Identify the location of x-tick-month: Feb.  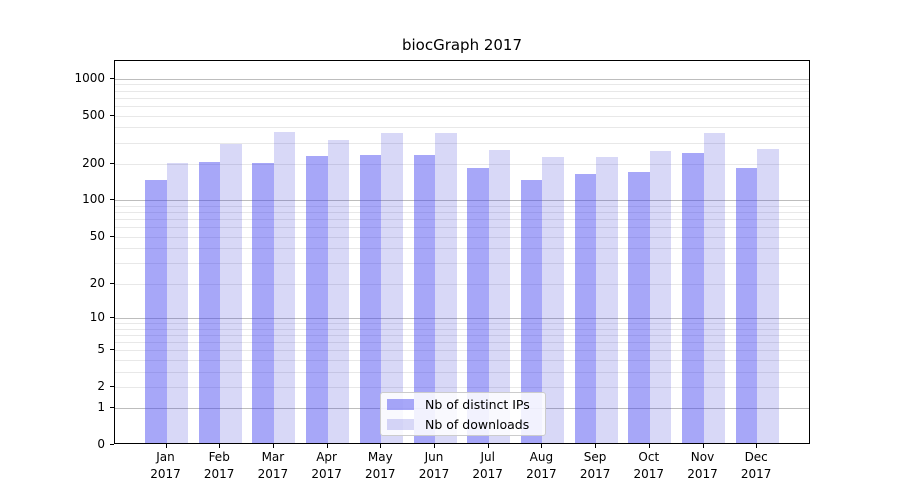
(219, 457).